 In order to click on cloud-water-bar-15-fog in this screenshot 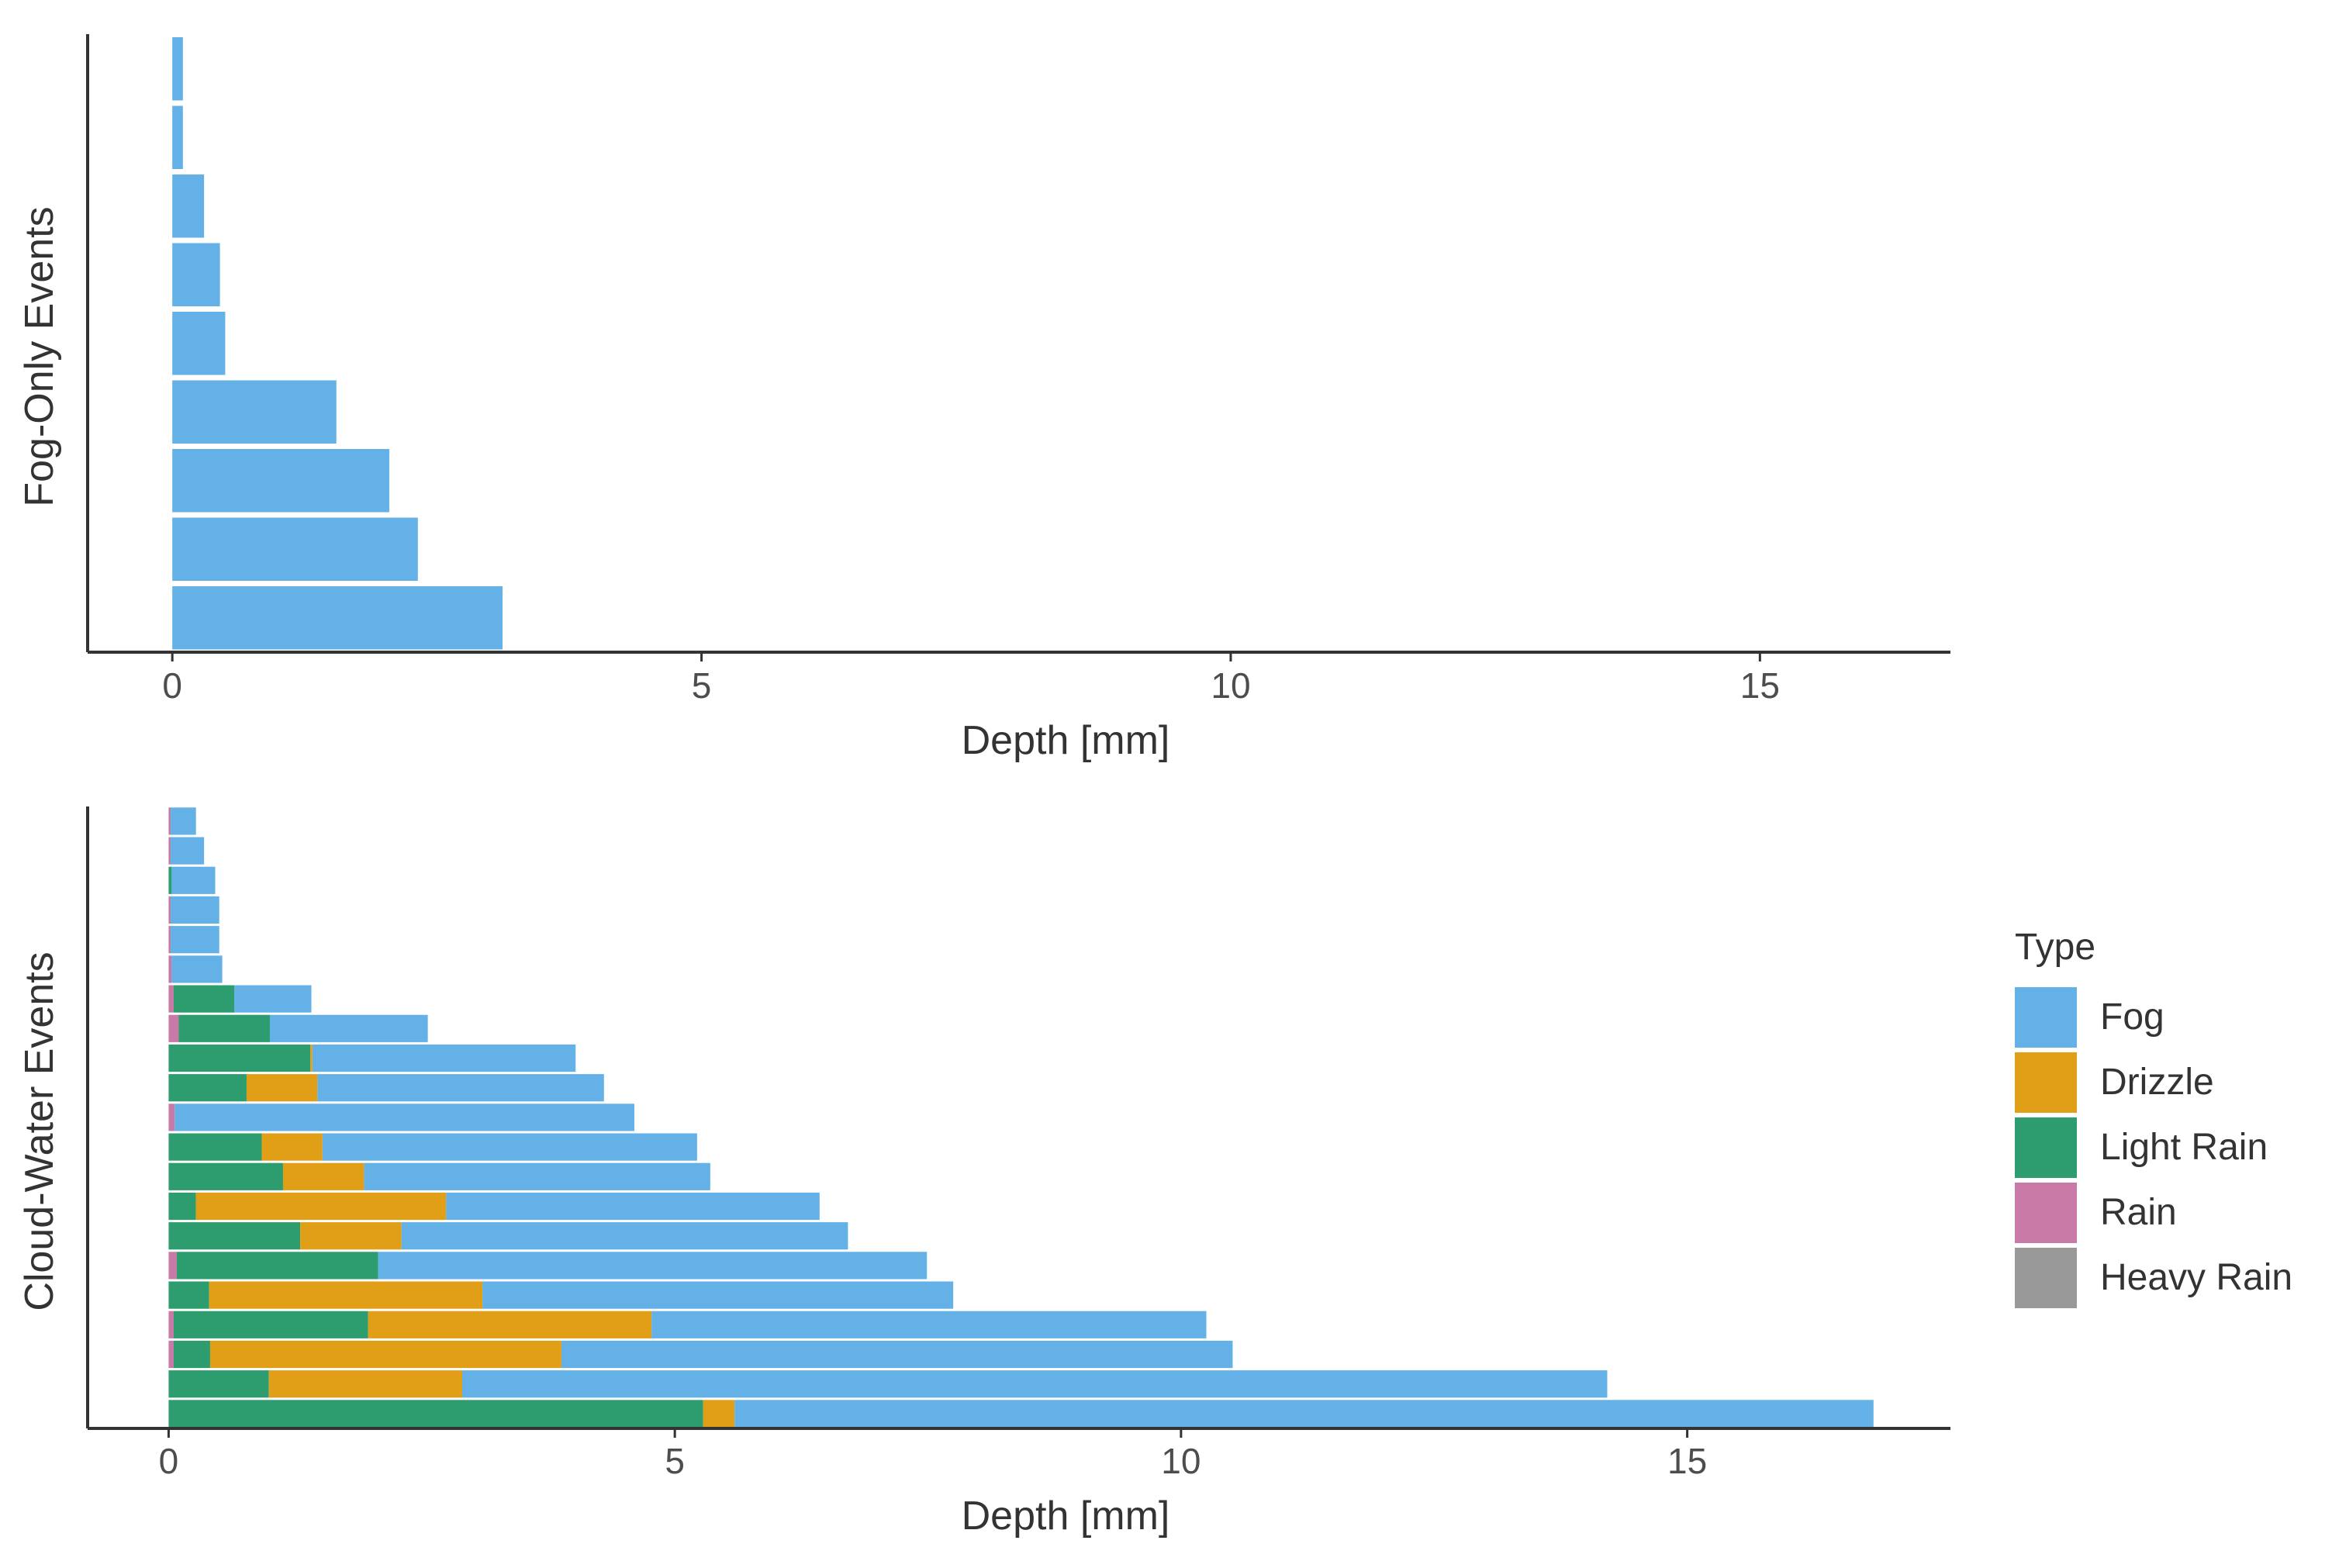, I will do `click(624, 1236)`.